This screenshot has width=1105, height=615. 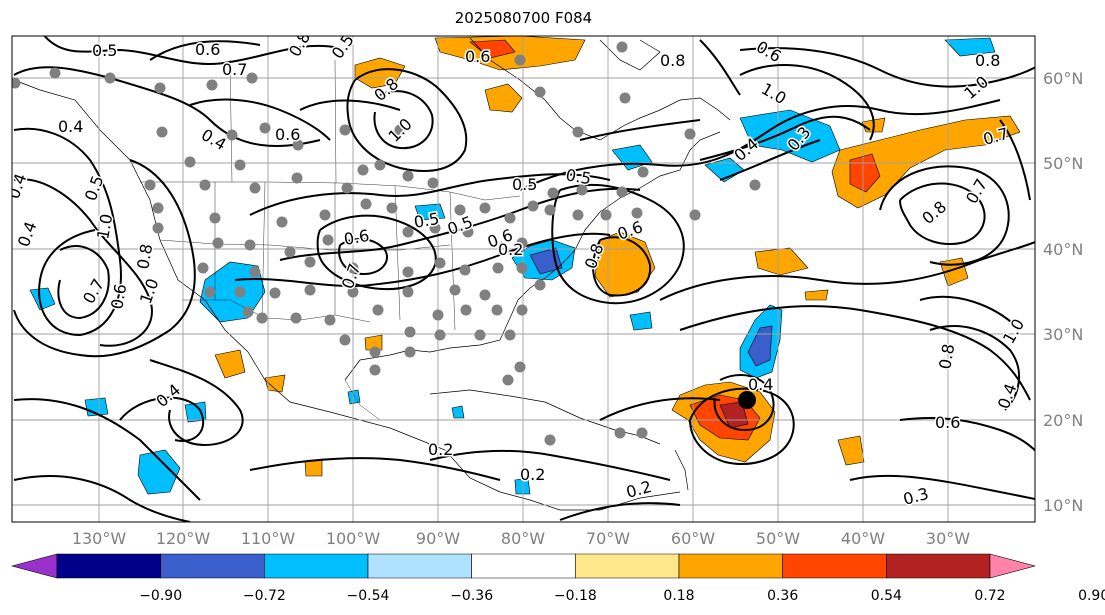 What do you see at coordinates (608, 538) in the screenshot?
I see `lon-tick-label: 70°W` at bounding box center [608, 538].